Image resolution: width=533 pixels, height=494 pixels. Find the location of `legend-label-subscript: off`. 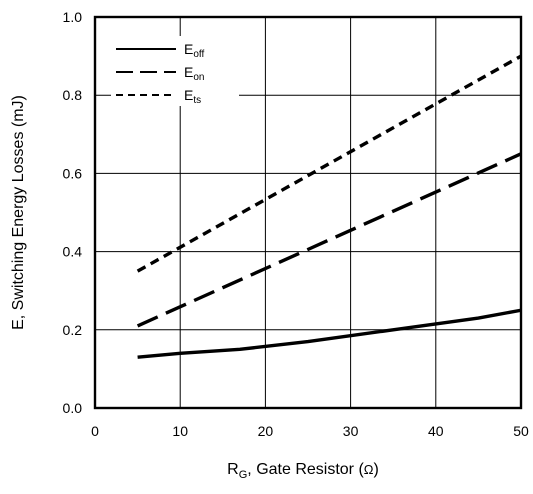

legend-label-subscript: off is located at coordinates (198, 54).